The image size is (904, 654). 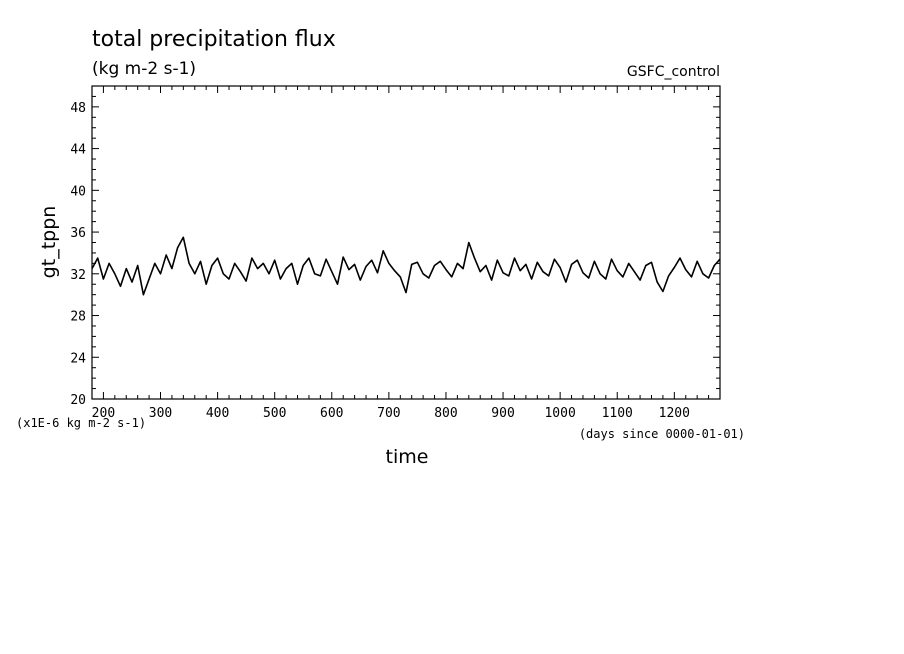 I want to click on x-tick-label: 900, so click(x=502, y=413).